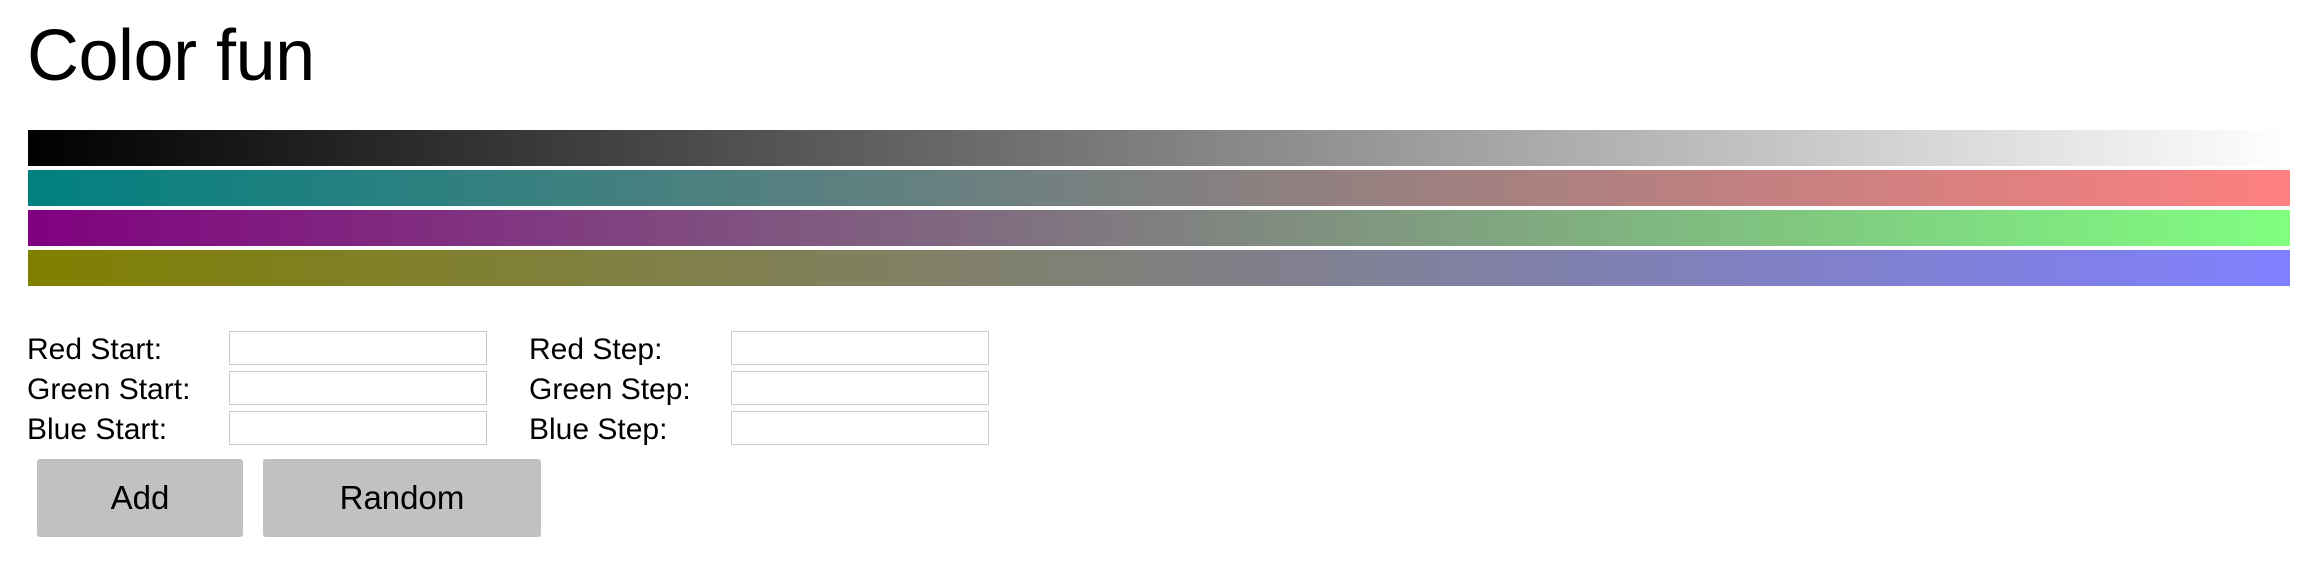 This screenshot has height=574, width=2312. Describe the element at coordinates (97, 429) in the screenshot. I see `blue-start-label: Blue Start:` at that location.